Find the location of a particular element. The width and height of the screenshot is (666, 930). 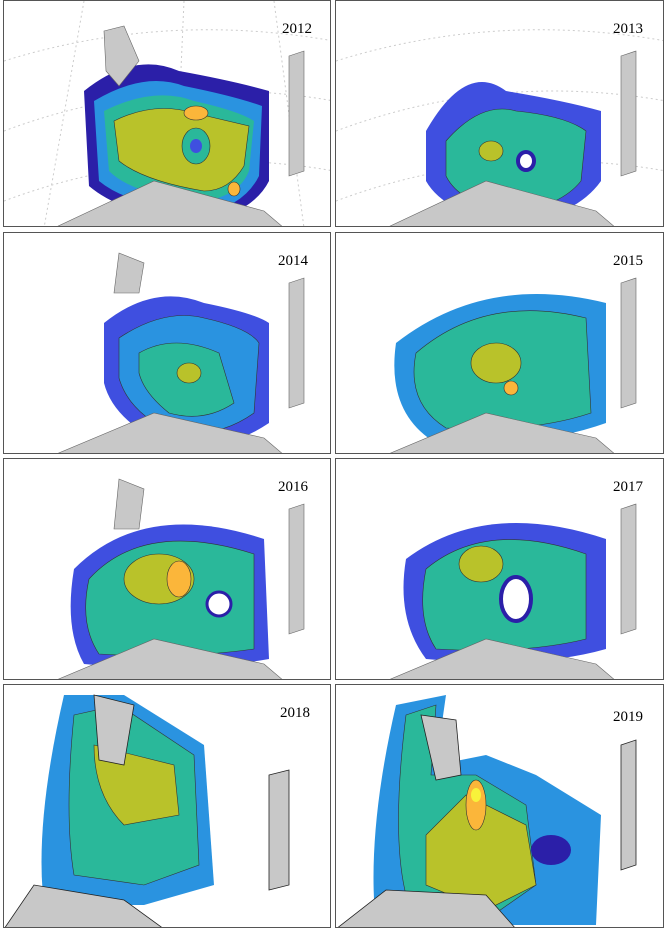

year-label: 2012 is located at coordinates (297, 29).